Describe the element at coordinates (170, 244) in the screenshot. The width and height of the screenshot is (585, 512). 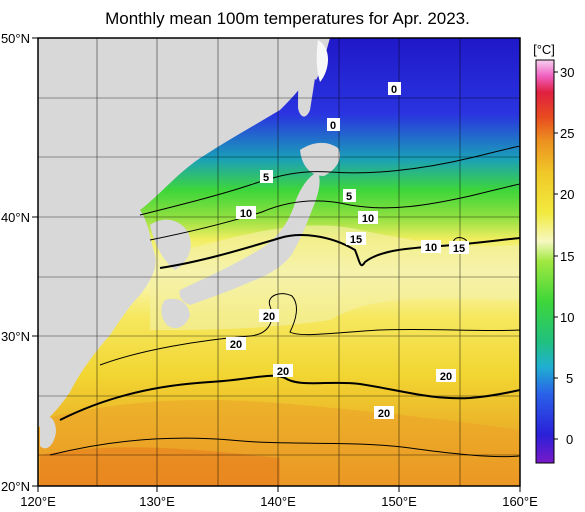
I see `korean-peninsula` at that location.